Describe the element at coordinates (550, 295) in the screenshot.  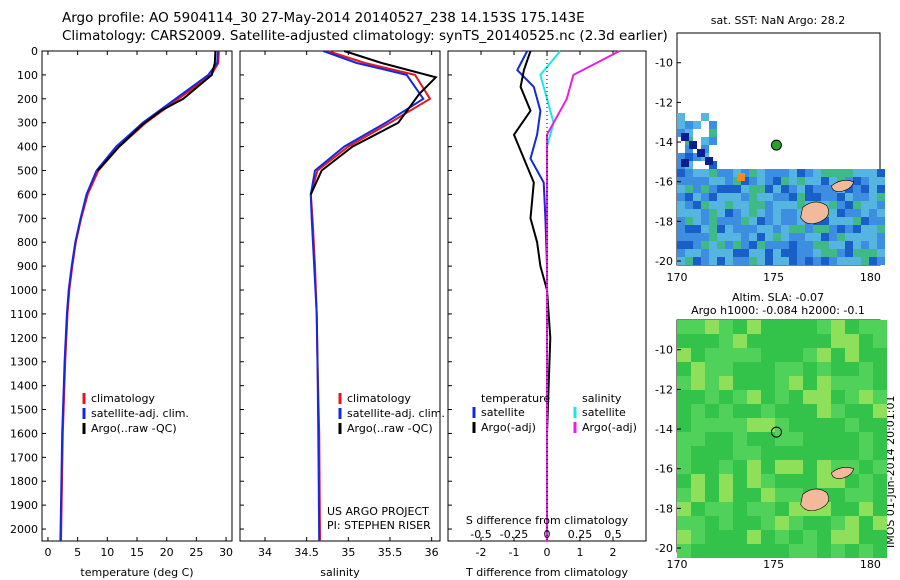
I see `differences-series-line` at that location.